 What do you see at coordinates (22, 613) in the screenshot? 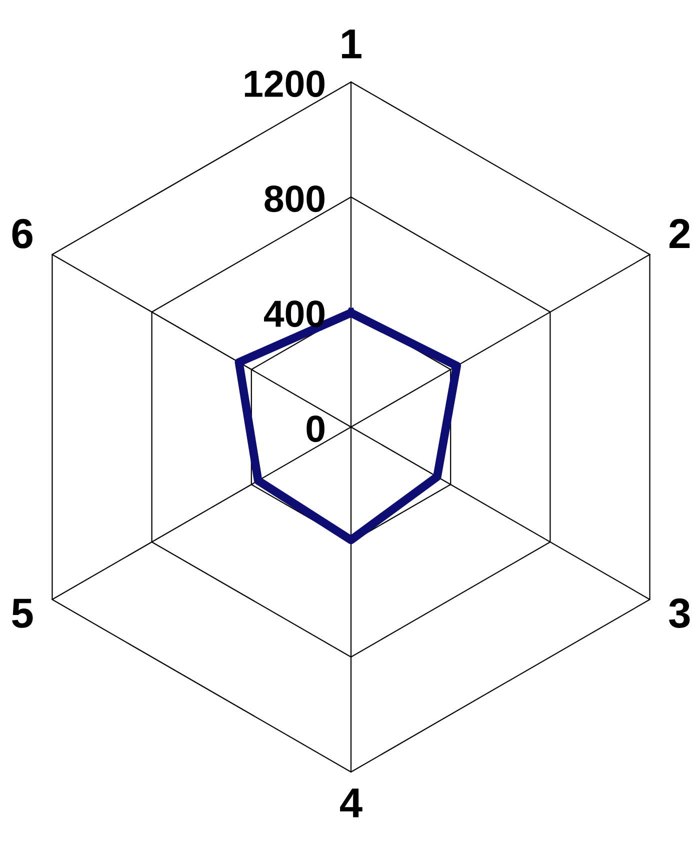
I see `spoke-label: 5` at bounding box center [22, 613].